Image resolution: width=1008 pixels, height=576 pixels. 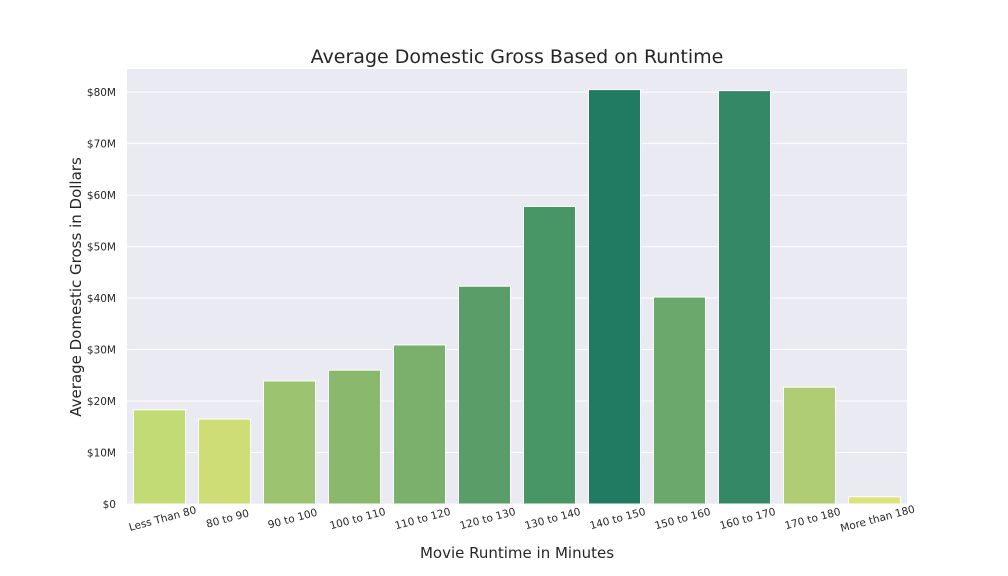 I want to click on x-tick-label: 160 to 170, so click(x=747, y=519).